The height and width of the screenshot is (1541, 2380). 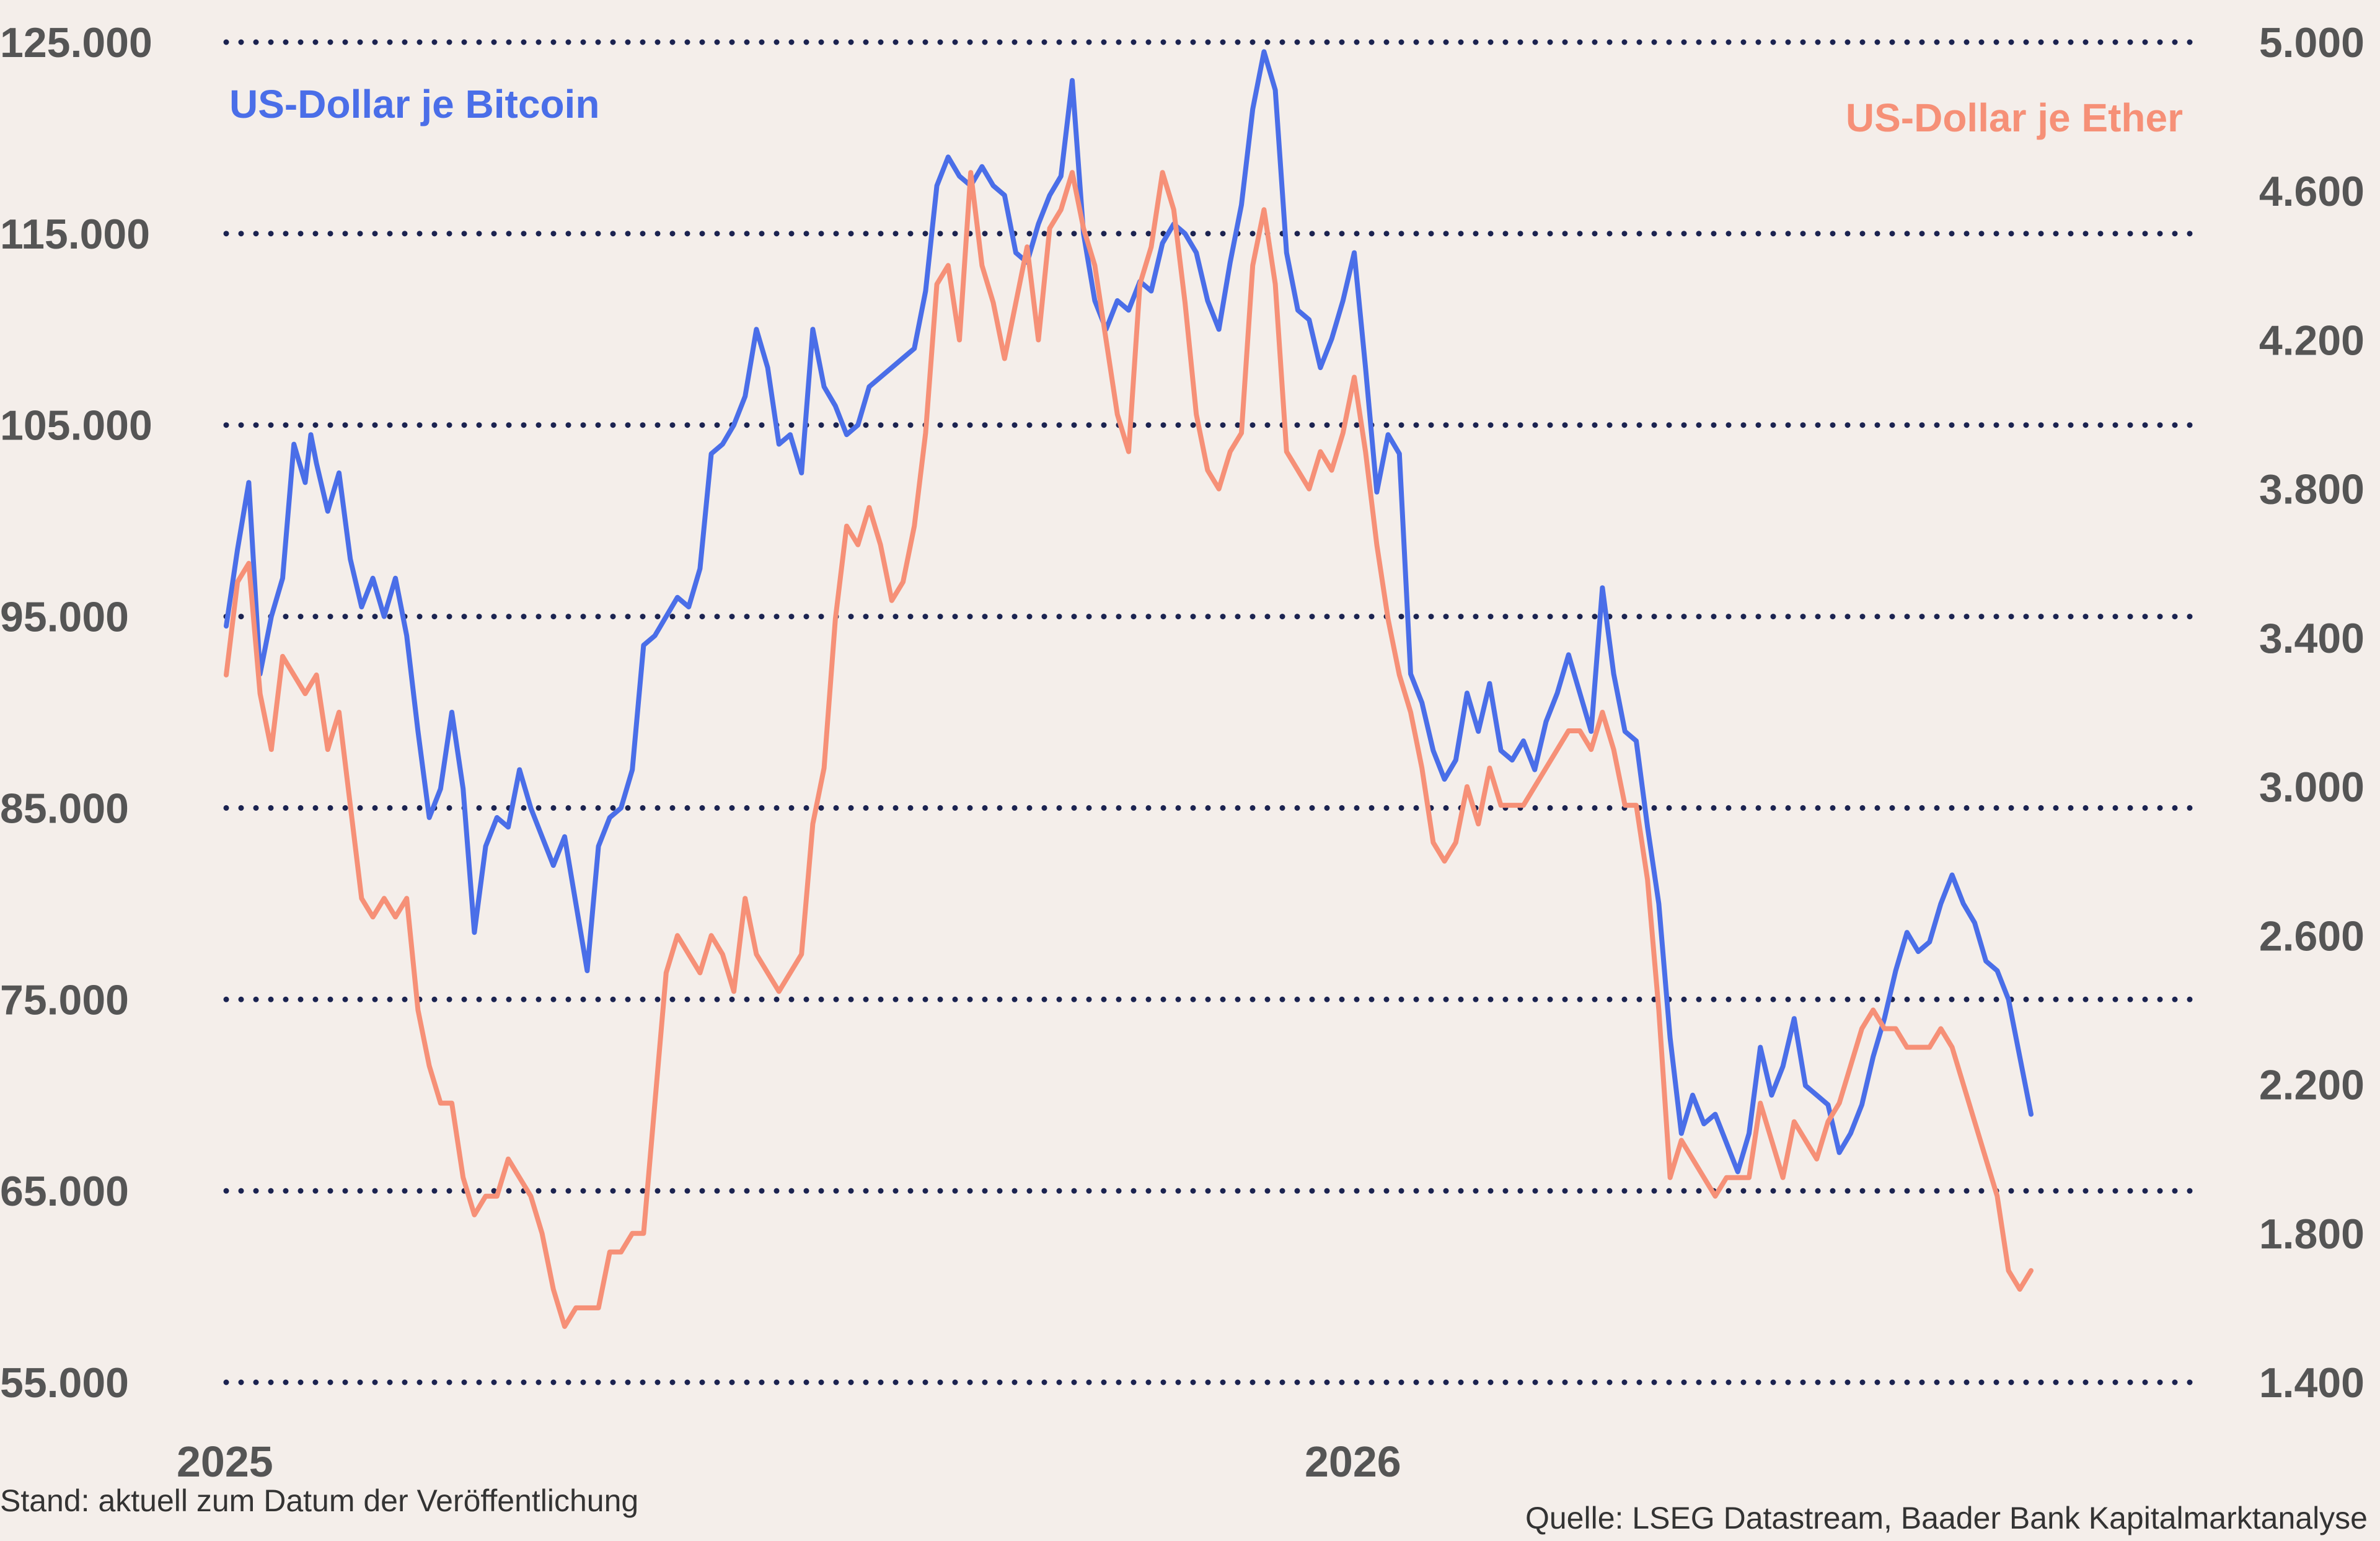 I want to click on right-tick-label: 4.200, so click(x=2312, y=340).